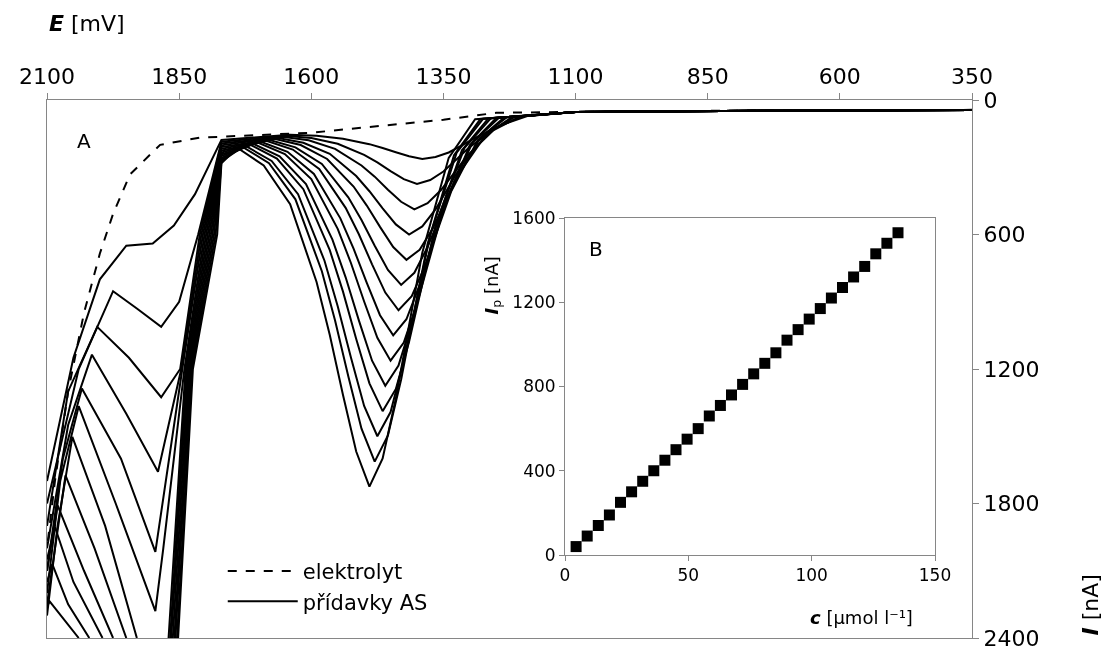 Image resolution: width=1106 pixels, height=668 pixels. Describe the element at coordinates (1090, 605) in the screenshot. I see `y-axis-title: I [nA]` at that location.